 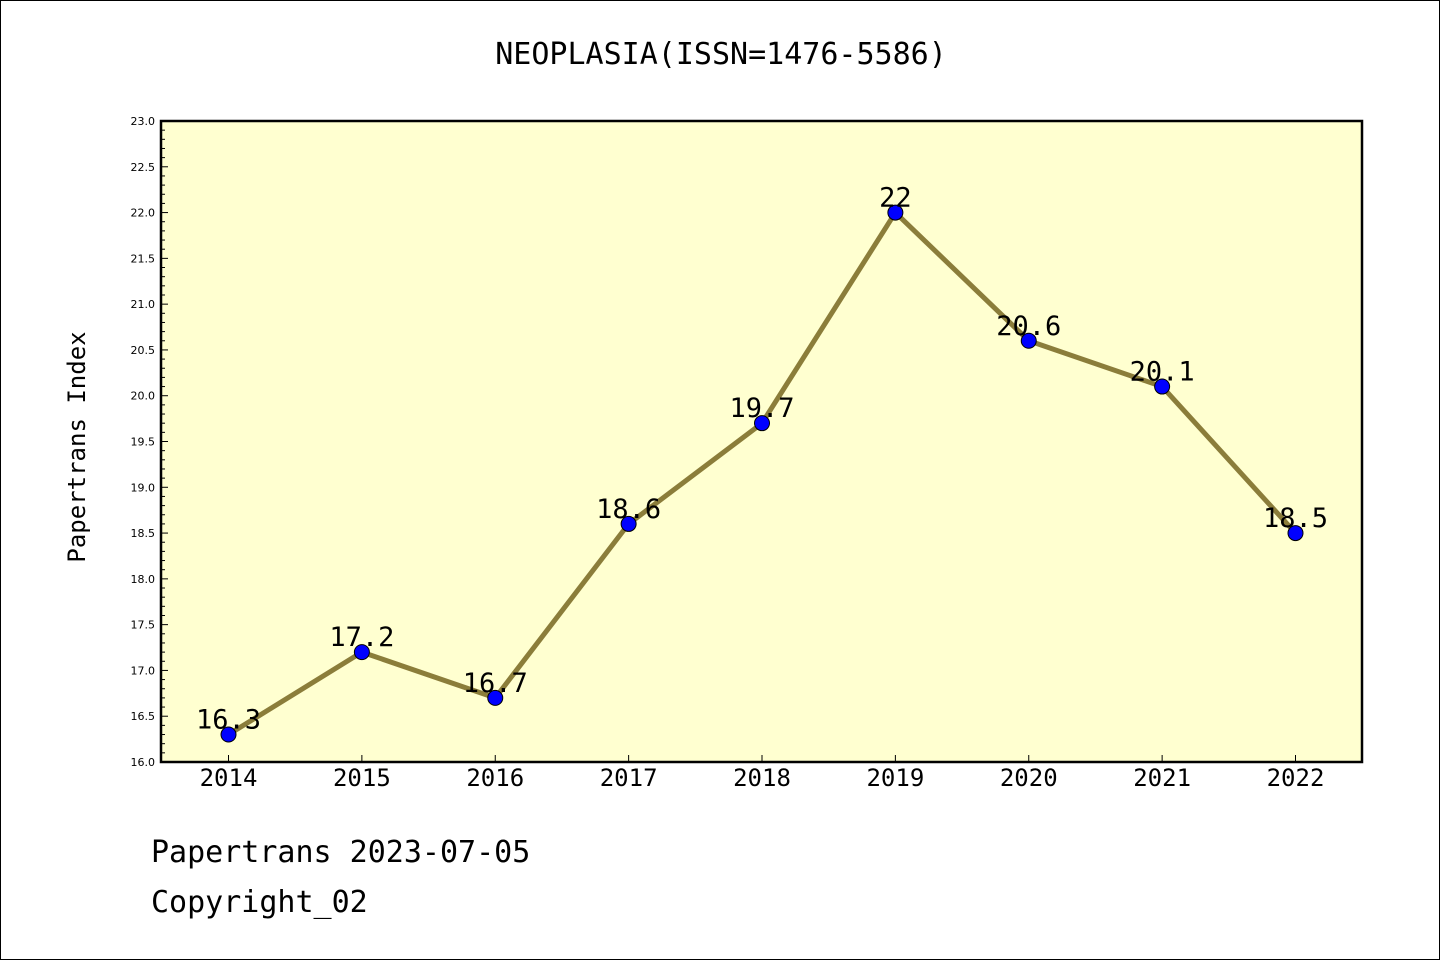 What do you see at coordinates (1162, 778) in the screenshot?
I see `x-tick-label: 2021` at bounding box center [1162, 778].